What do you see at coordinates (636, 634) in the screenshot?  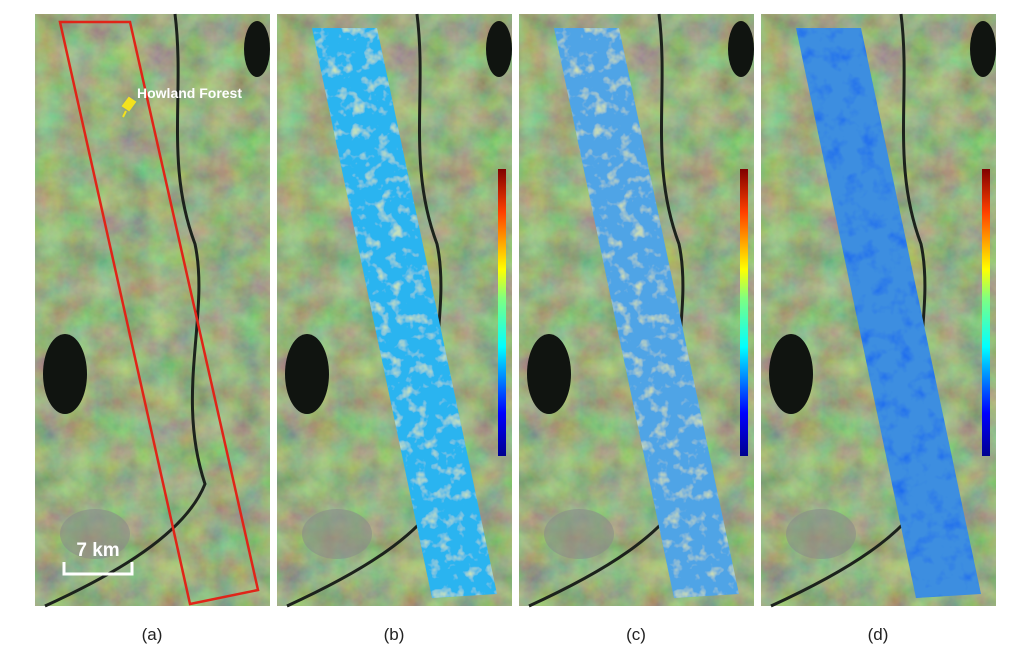 I see `panel-label: (c)` at bounding box center [636, 634].